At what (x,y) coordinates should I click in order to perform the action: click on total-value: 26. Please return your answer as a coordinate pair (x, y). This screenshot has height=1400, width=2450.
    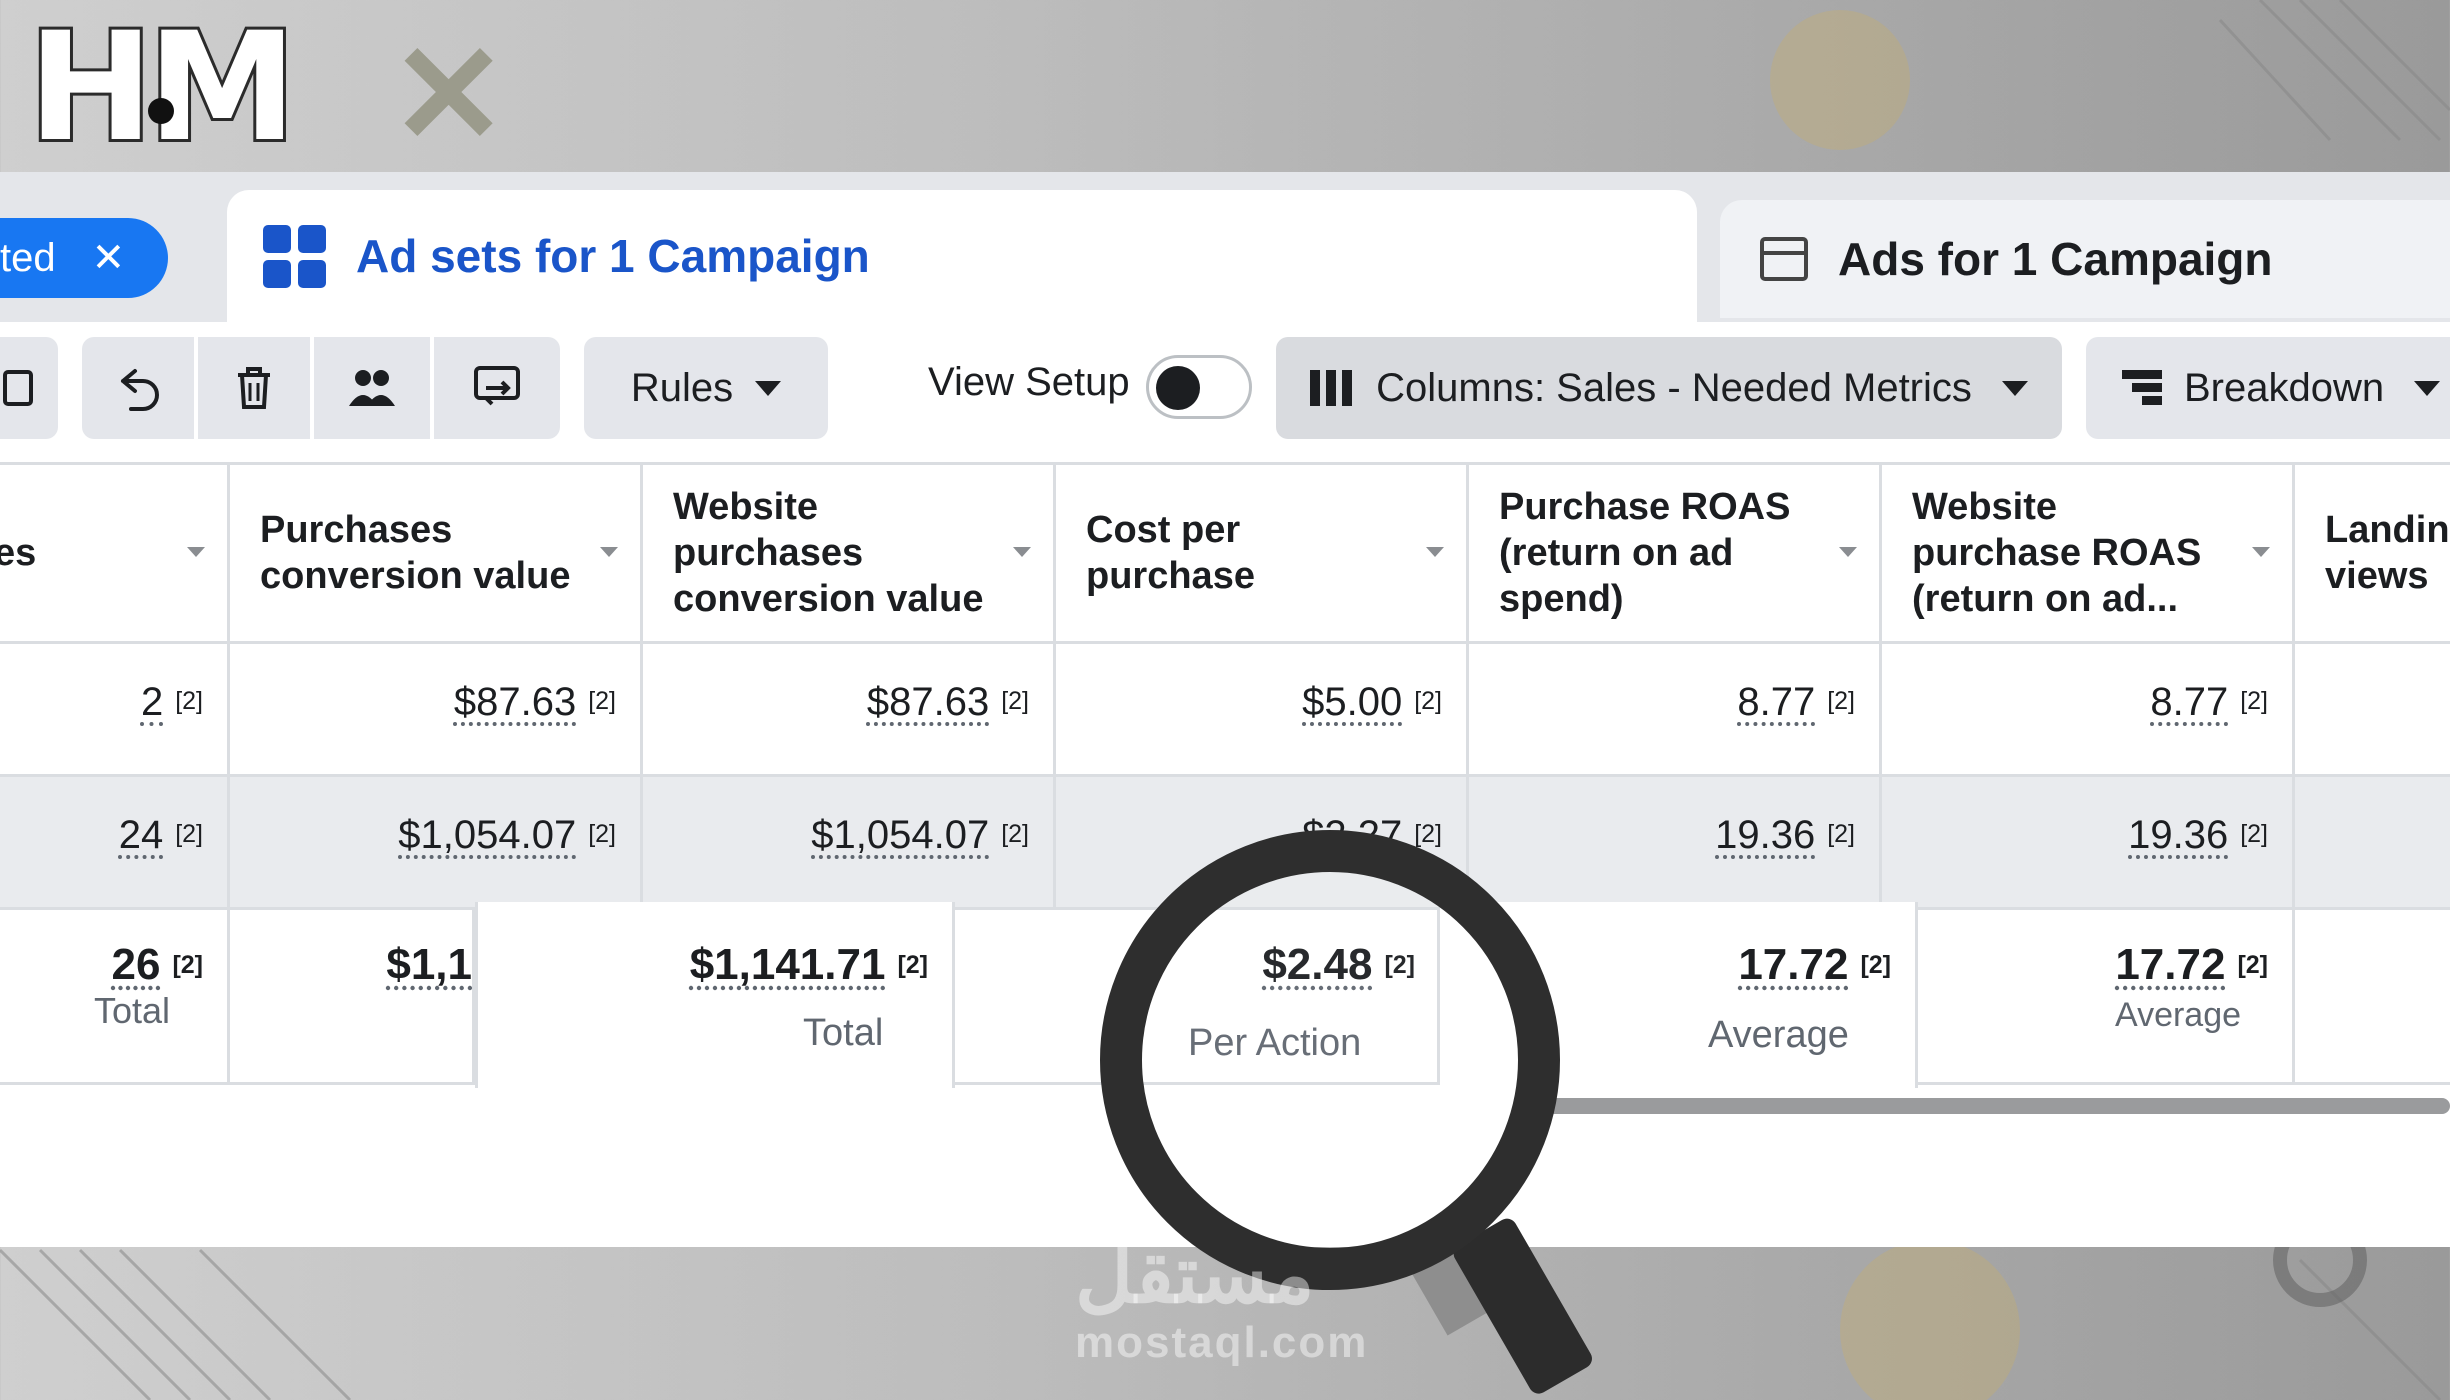
    Looking at the image, I should click on (136, 964).